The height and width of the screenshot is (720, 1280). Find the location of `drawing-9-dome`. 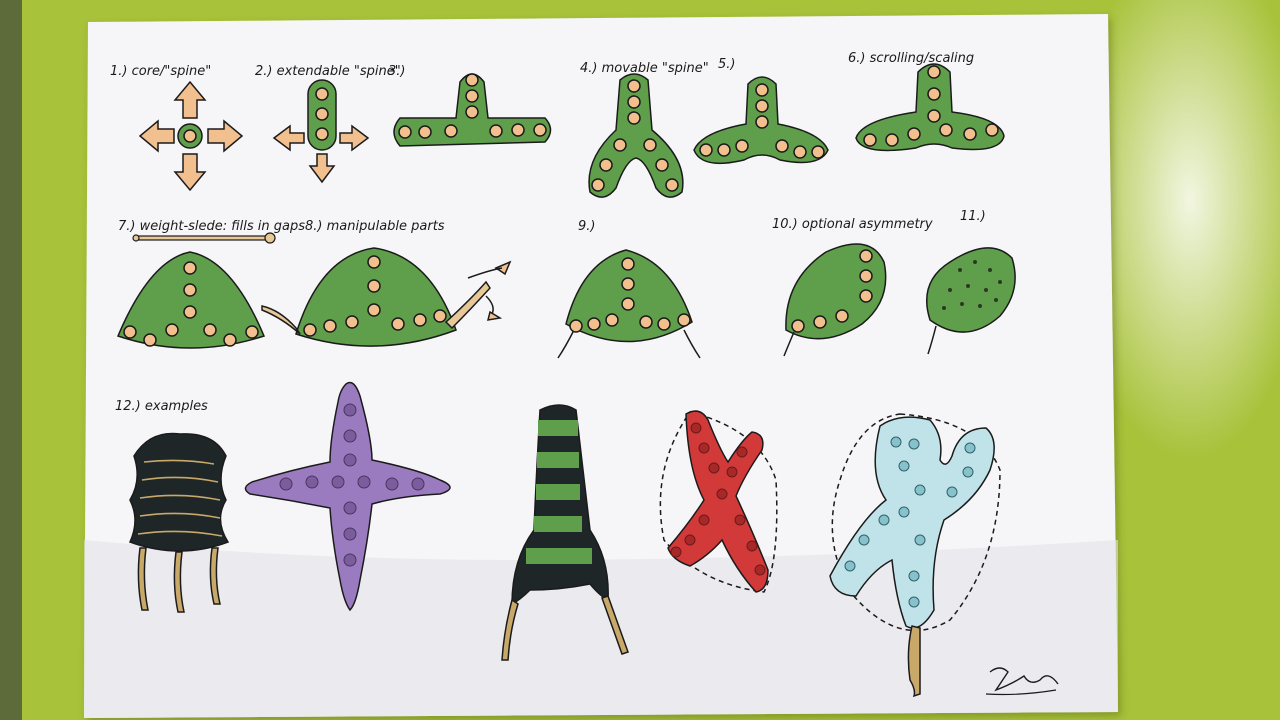

drawing-9-dome is located at coordinates (629, 304).